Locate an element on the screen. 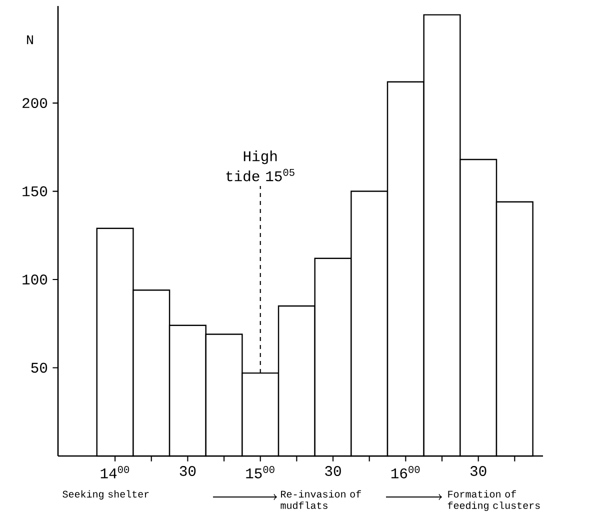 This screenshot has height=527, width=592. y-axis-title: N is located at coordinates (30, 39).